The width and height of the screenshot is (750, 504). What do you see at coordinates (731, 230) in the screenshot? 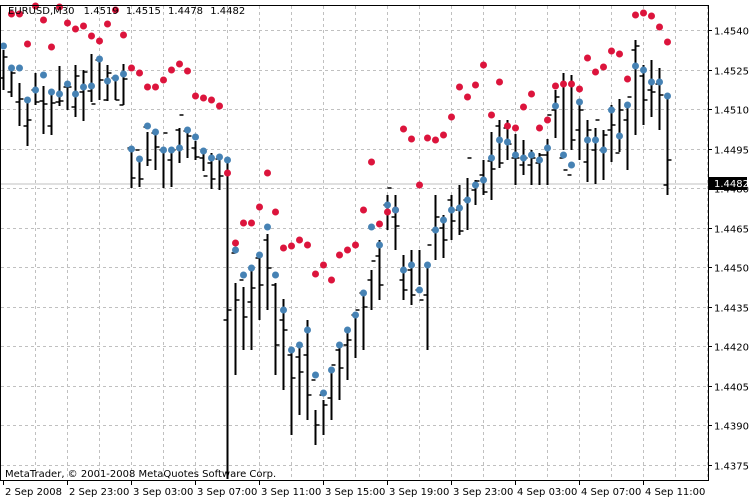
I see `price-tick-label: 1.4465` at bounding box center [731, 230].